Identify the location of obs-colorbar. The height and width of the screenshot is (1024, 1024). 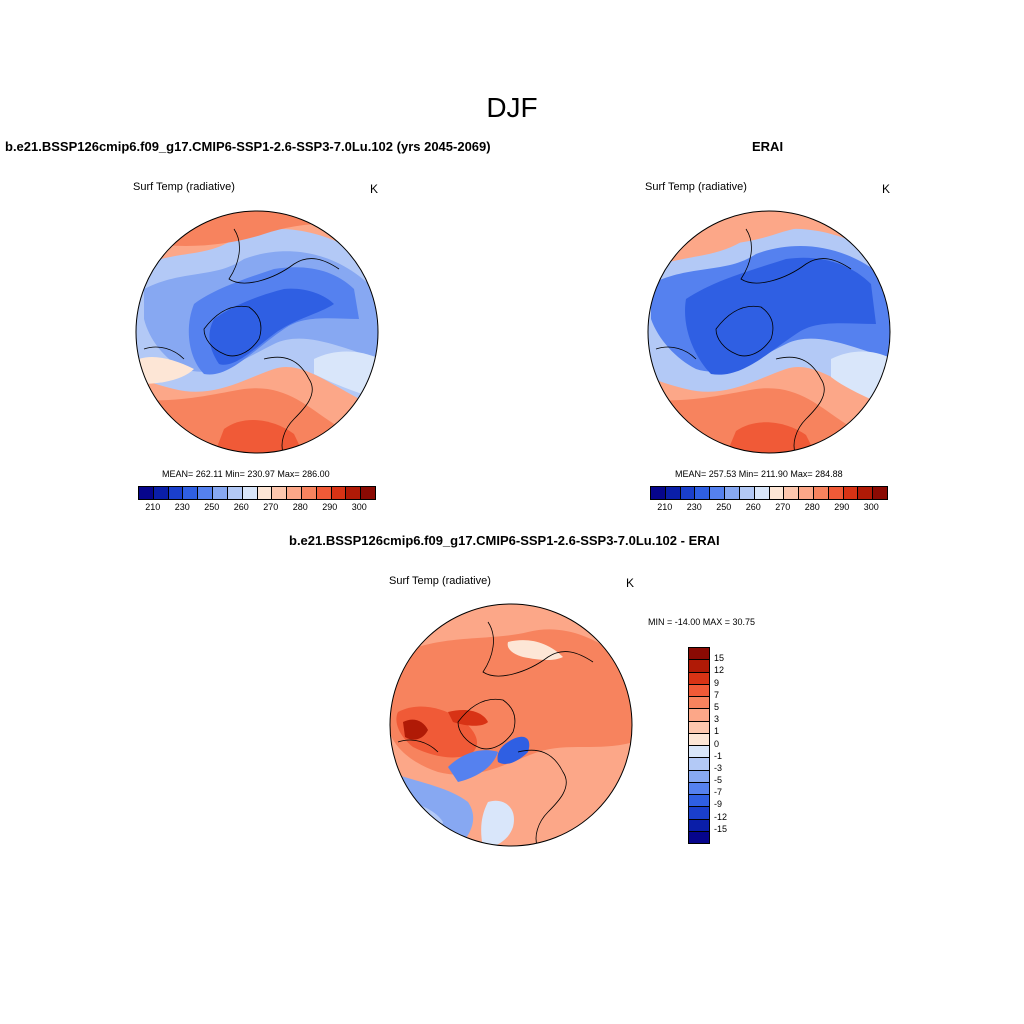
(769, 493).